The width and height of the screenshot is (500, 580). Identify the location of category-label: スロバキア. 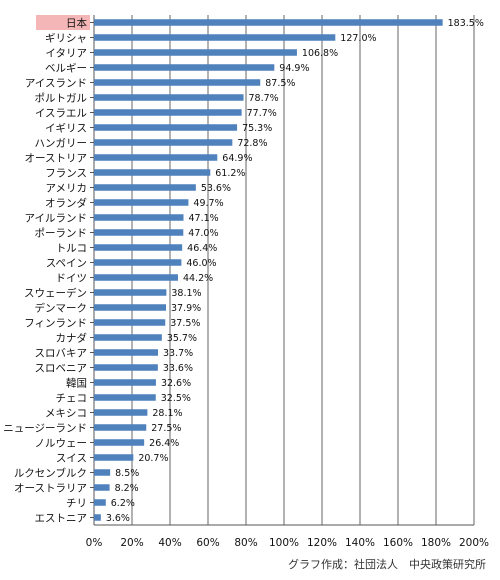
(61, 353).